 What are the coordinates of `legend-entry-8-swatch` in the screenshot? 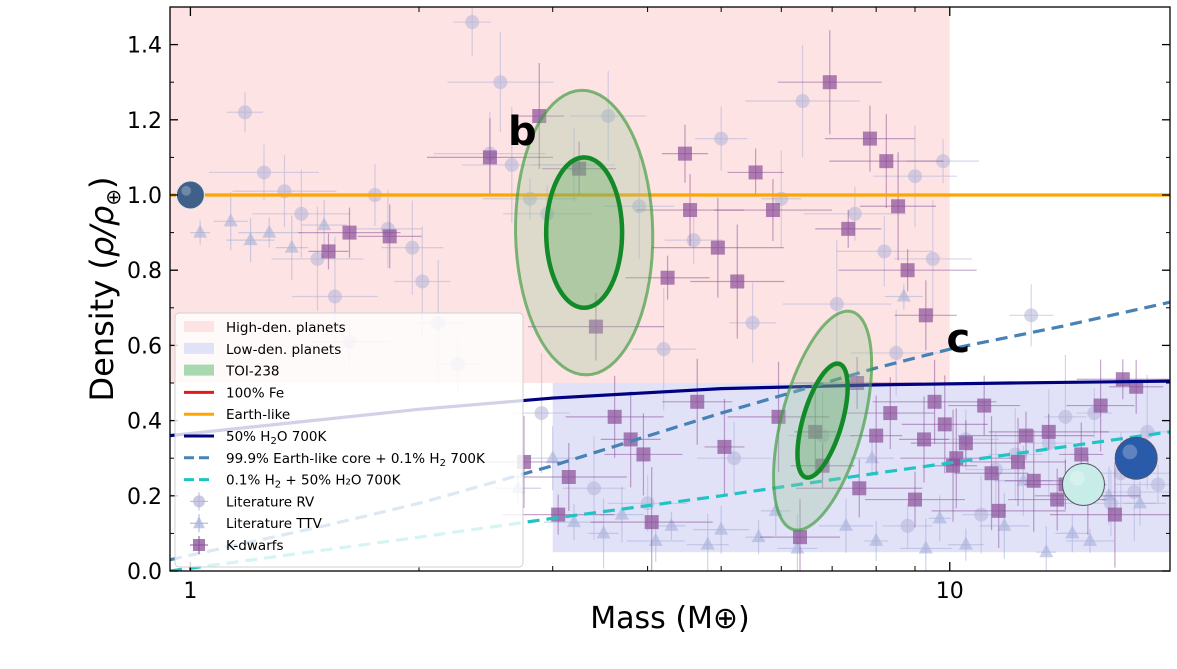 It's located at (199, 501).